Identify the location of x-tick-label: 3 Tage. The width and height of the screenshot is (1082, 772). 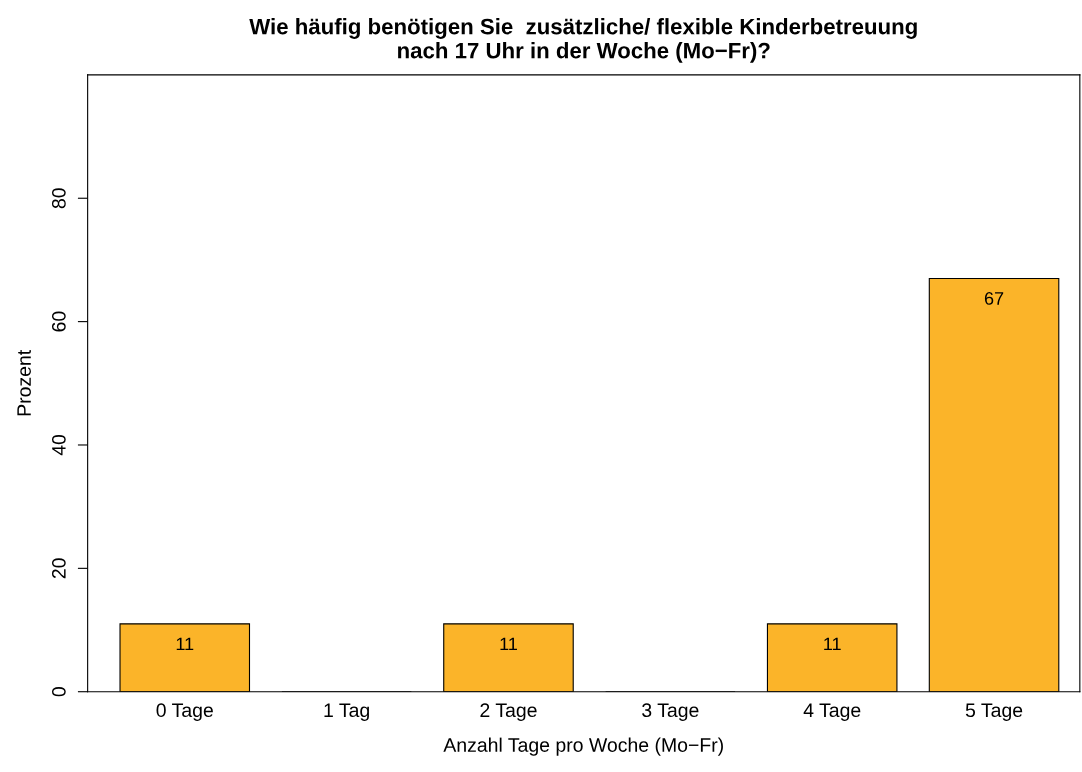
(670, 712).